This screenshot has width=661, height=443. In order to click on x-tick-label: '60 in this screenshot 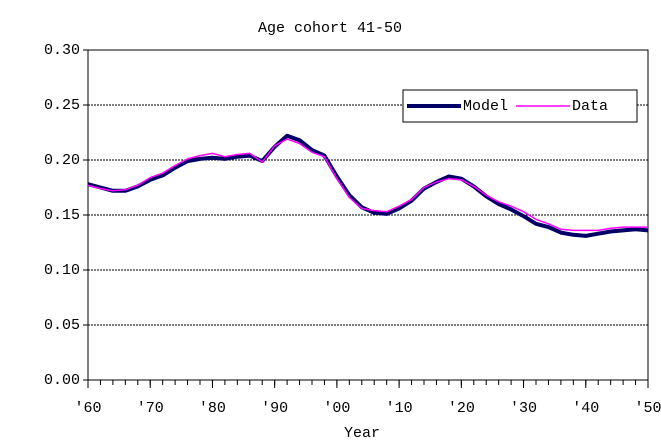, I will do `click(87, 408)`.